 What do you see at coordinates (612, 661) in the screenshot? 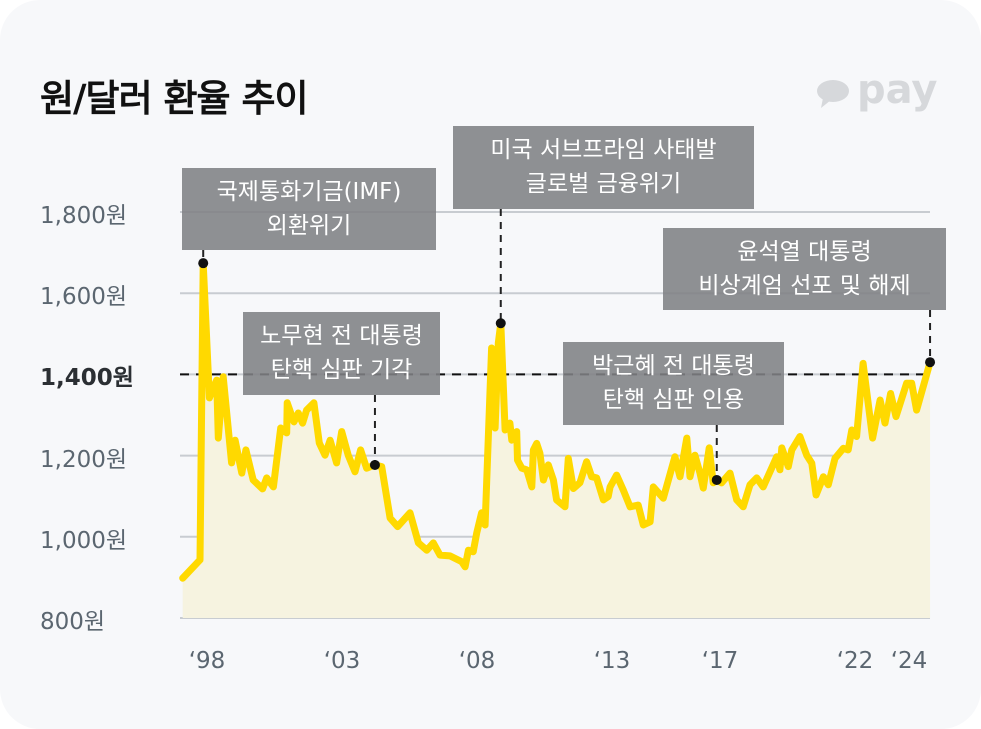
I see `x-tick-label: ‘13` at bounding box center [612, 661].